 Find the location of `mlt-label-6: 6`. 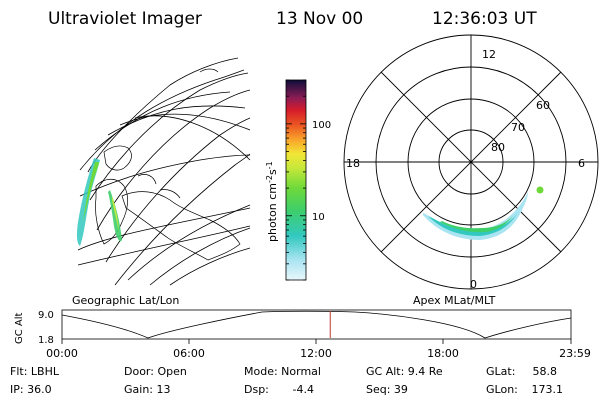

mlt-label-6: 6 is located at coordinates (581, 163).